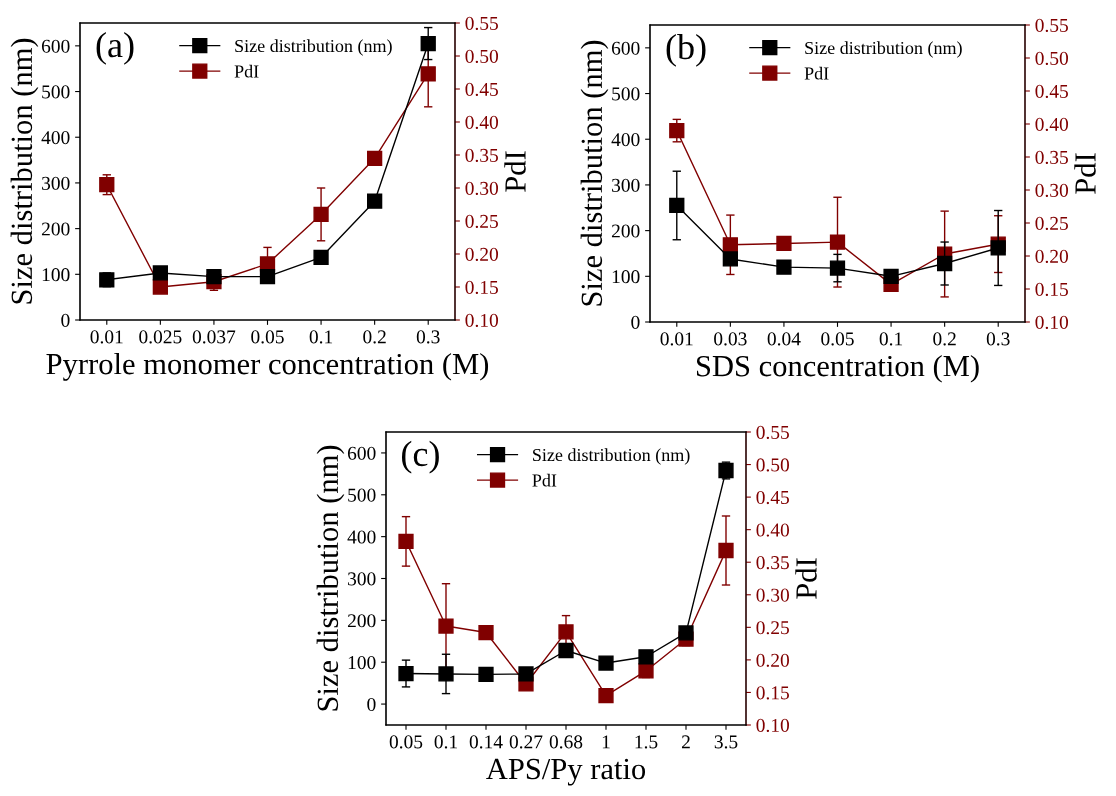 Image resolution: width=1116 pixels, height=796 pixels. What do you see at coordinates (646, 742) in the screenshot?
I see `x-tick-label: 1.5` at bounding box center [646, 742].